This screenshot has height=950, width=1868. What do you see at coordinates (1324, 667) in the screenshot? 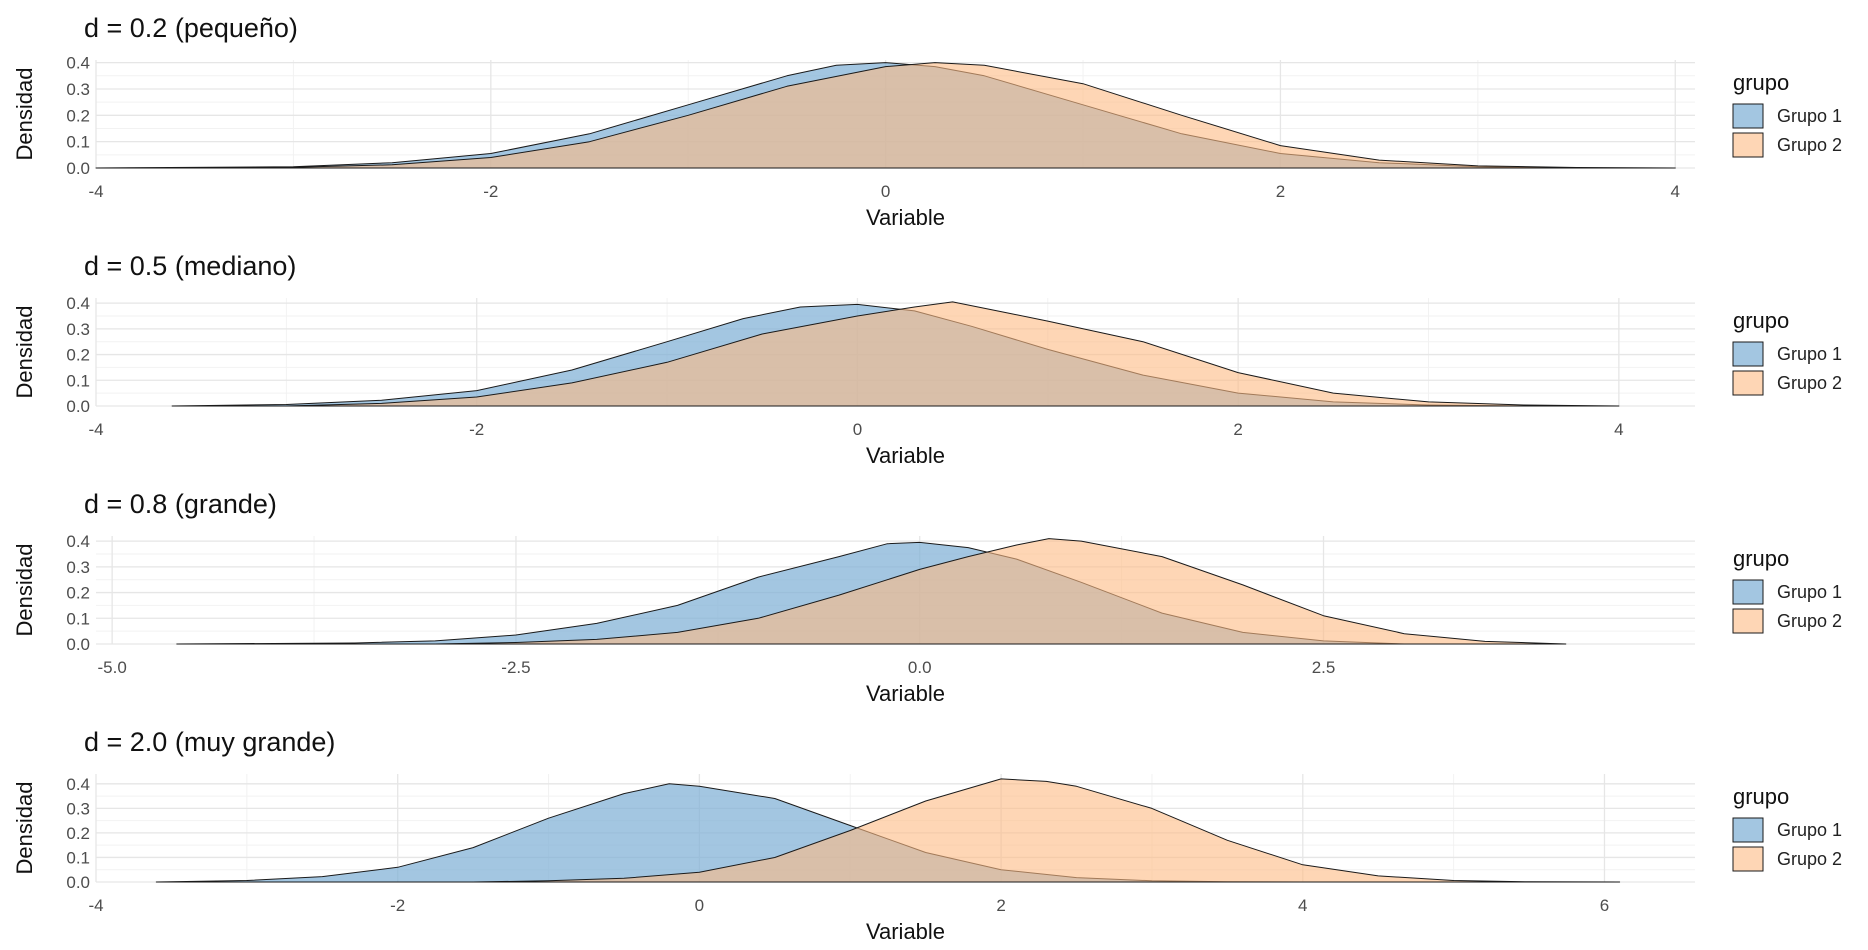
I see `x-tick-label: 2.5` at bounding box center [1324, 667].